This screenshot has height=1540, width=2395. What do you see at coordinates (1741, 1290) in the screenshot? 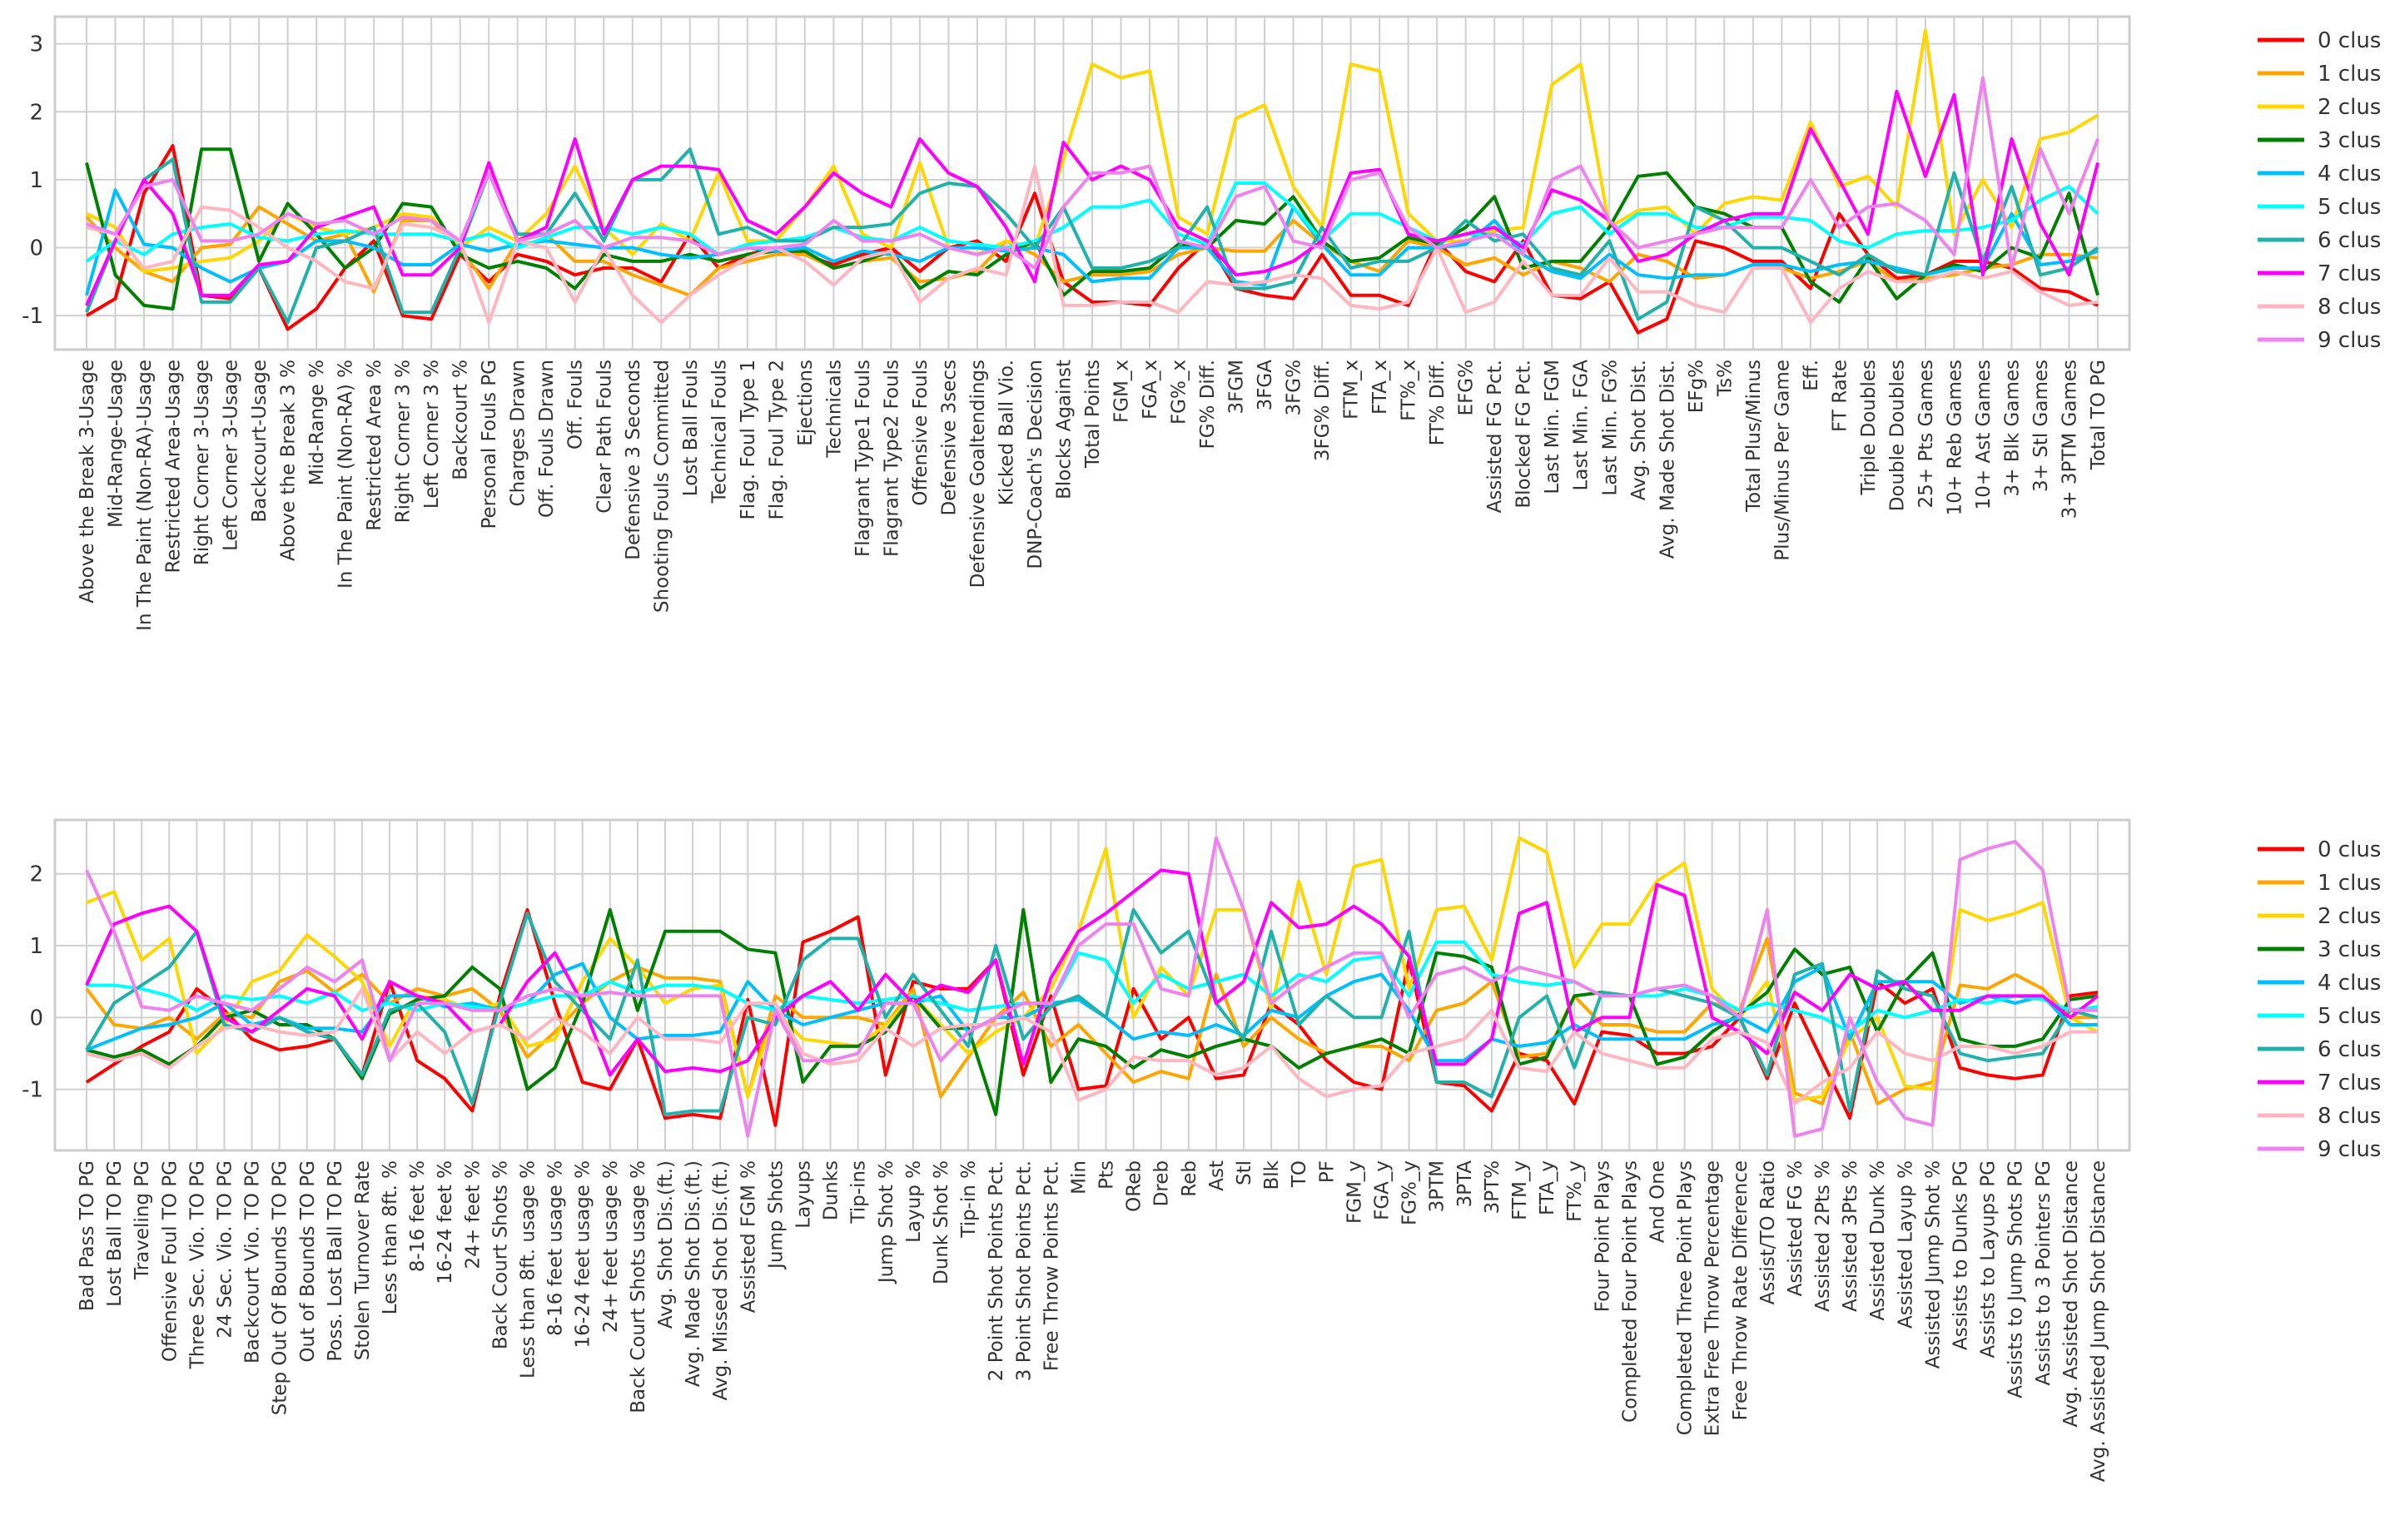
I see `x-tick-label: Free Throw Rate Difference` at bounding box center [1741, 1290].